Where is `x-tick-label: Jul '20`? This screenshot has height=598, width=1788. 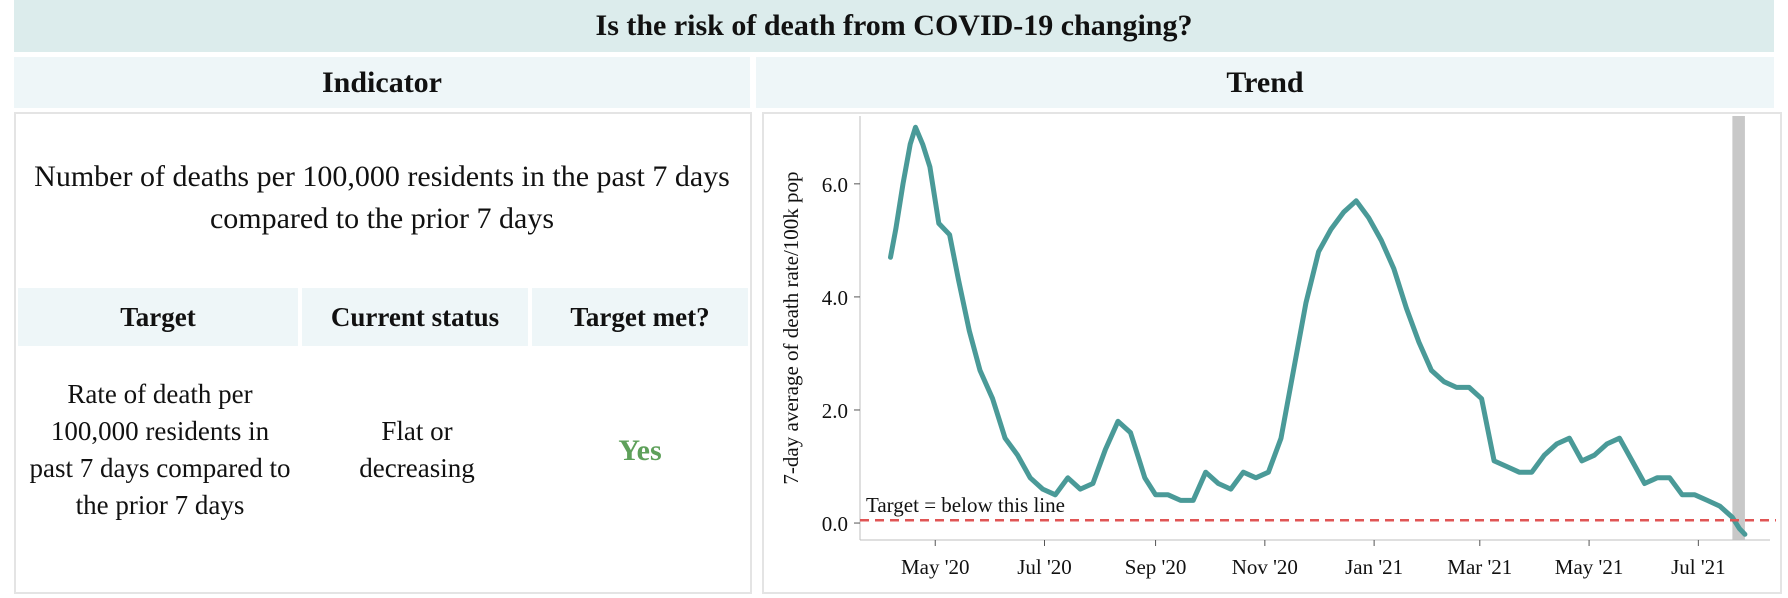 x-tick-label: Jul '20 is located at coordinates (1044, 567).